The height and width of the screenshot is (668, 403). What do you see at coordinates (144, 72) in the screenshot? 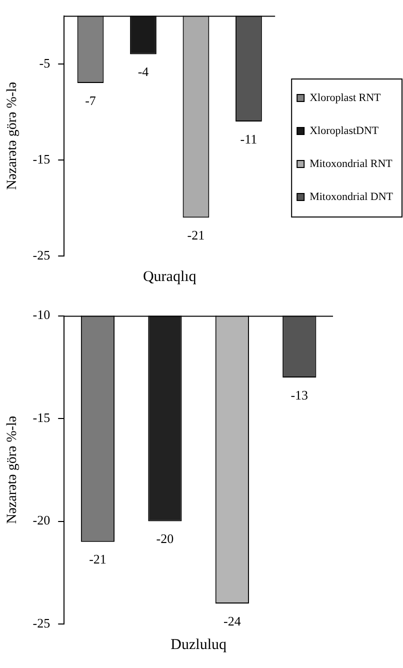
I see `data-label: -4` at bounding box center [144, 72].